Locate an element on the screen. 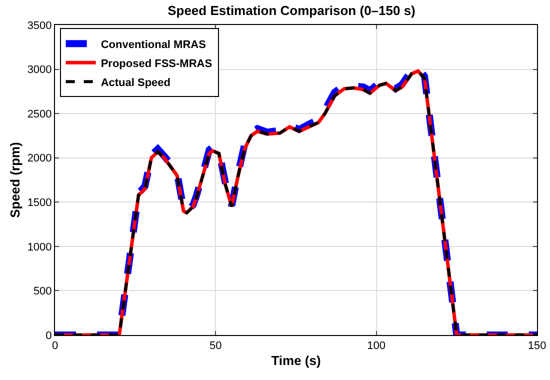  legend-label: Conventional MRAS is located at coordinates (153, 44).